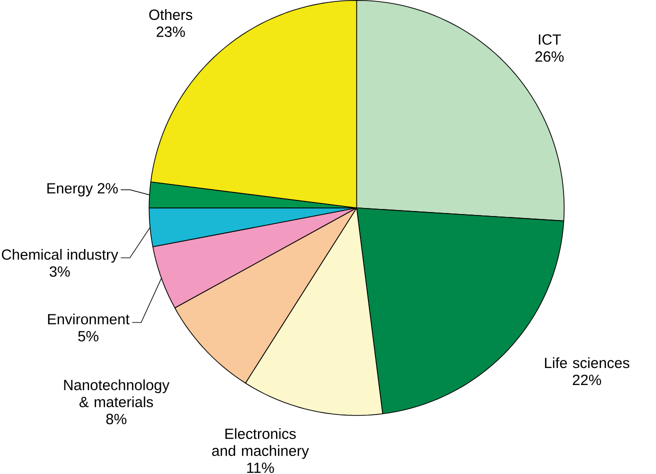 This screenshot has width=656, height=474. What do you see at coordinates (116, 419) in the screenshot?
I see `data-label: 8%` at bounding box center [116, 419].